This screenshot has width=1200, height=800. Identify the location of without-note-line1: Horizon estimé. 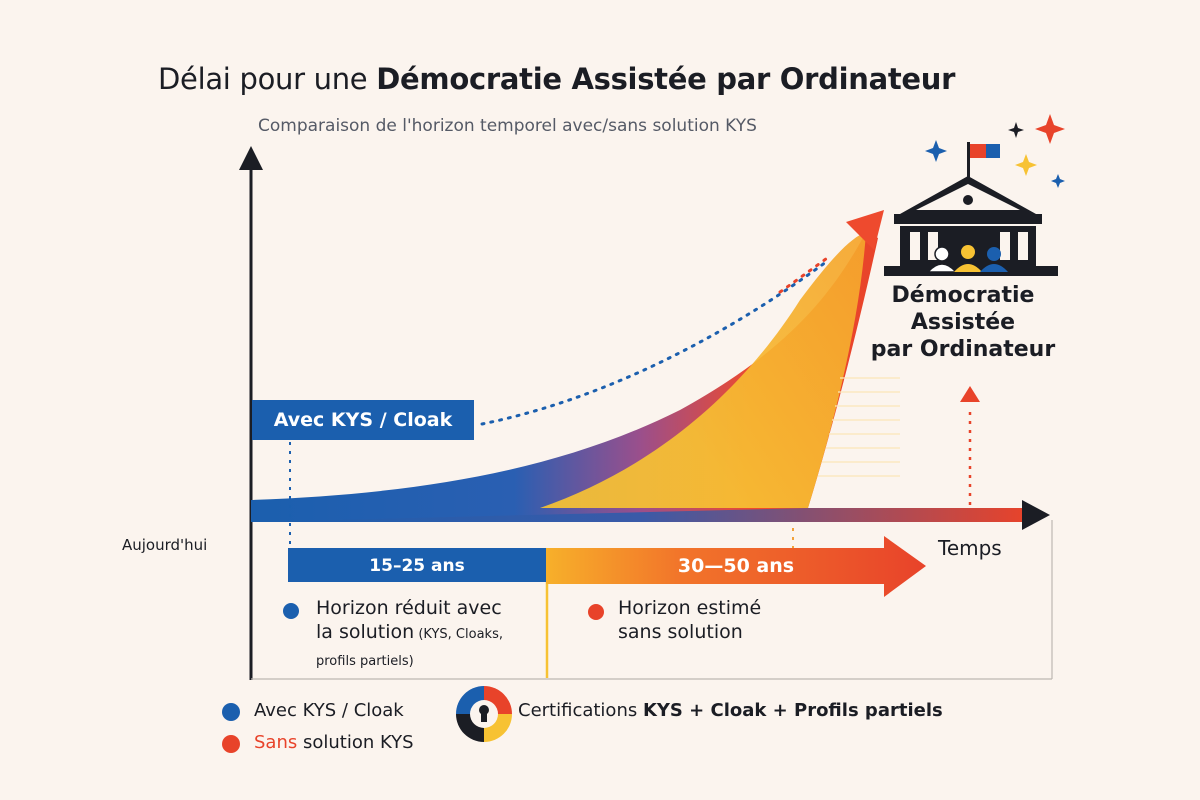
(690, 608).